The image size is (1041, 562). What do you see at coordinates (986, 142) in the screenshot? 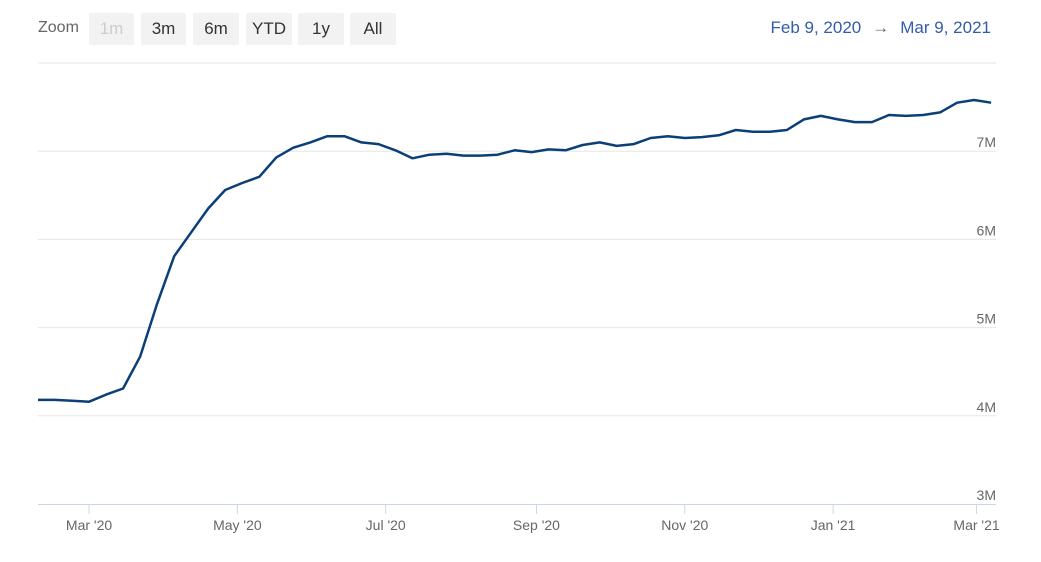
I see `y-tick-label: 7M` at bounding box center [986, 142].